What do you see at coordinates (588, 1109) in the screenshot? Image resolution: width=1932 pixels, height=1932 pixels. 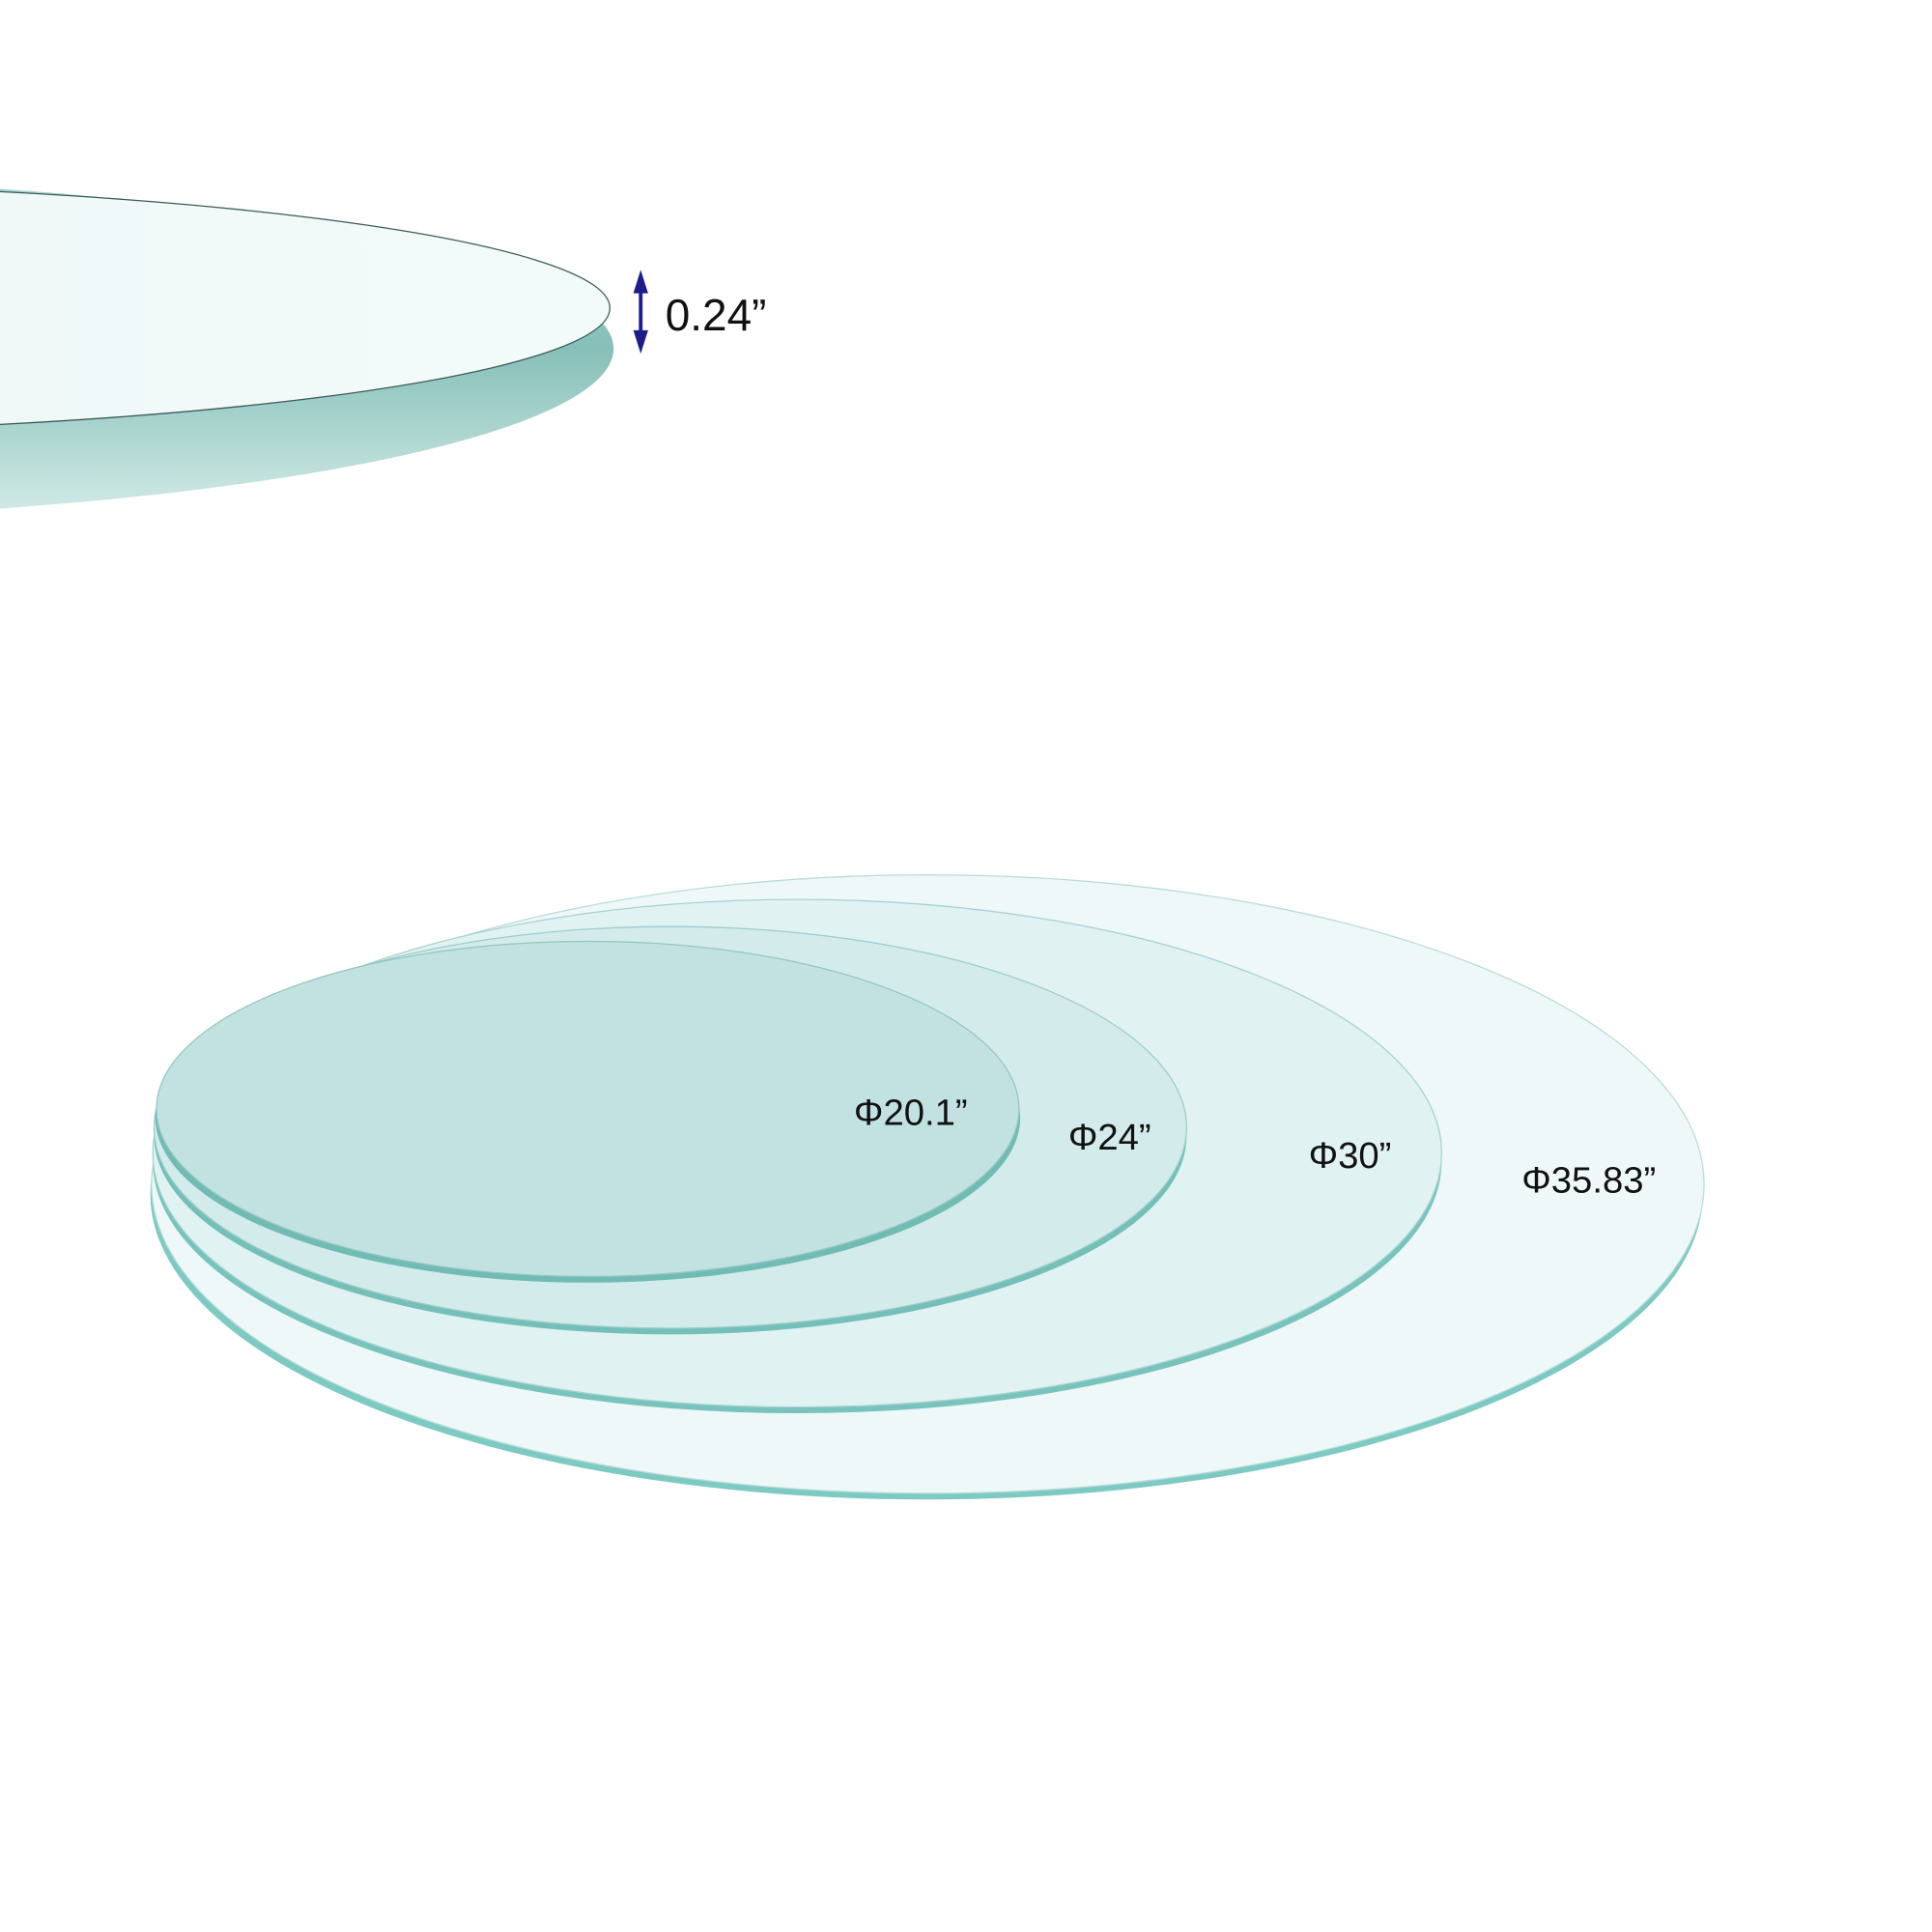 I see `disc-face` at bounding box center [588, 1109].